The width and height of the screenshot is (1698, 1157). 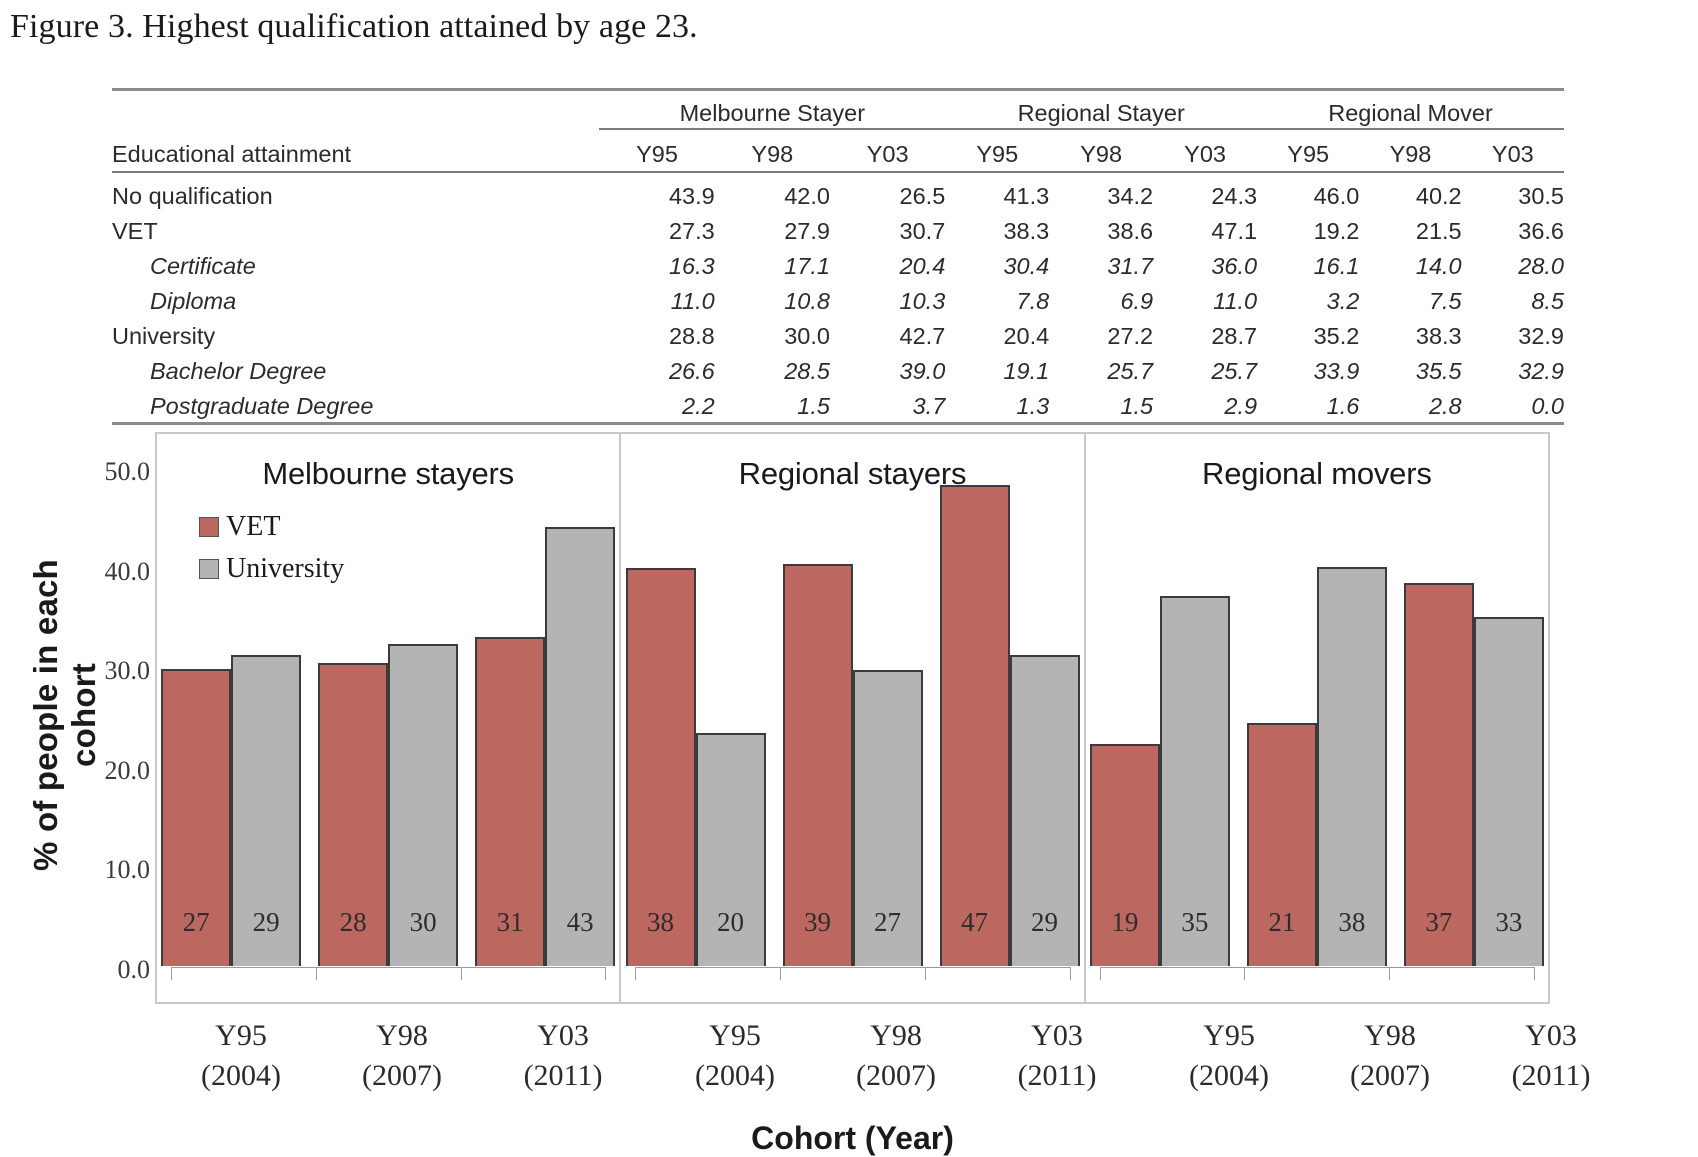 What do you see at coordinates (353, 922) in the screenshot?
I see `bar-value-label: 28` at bounding box center [353, 922].